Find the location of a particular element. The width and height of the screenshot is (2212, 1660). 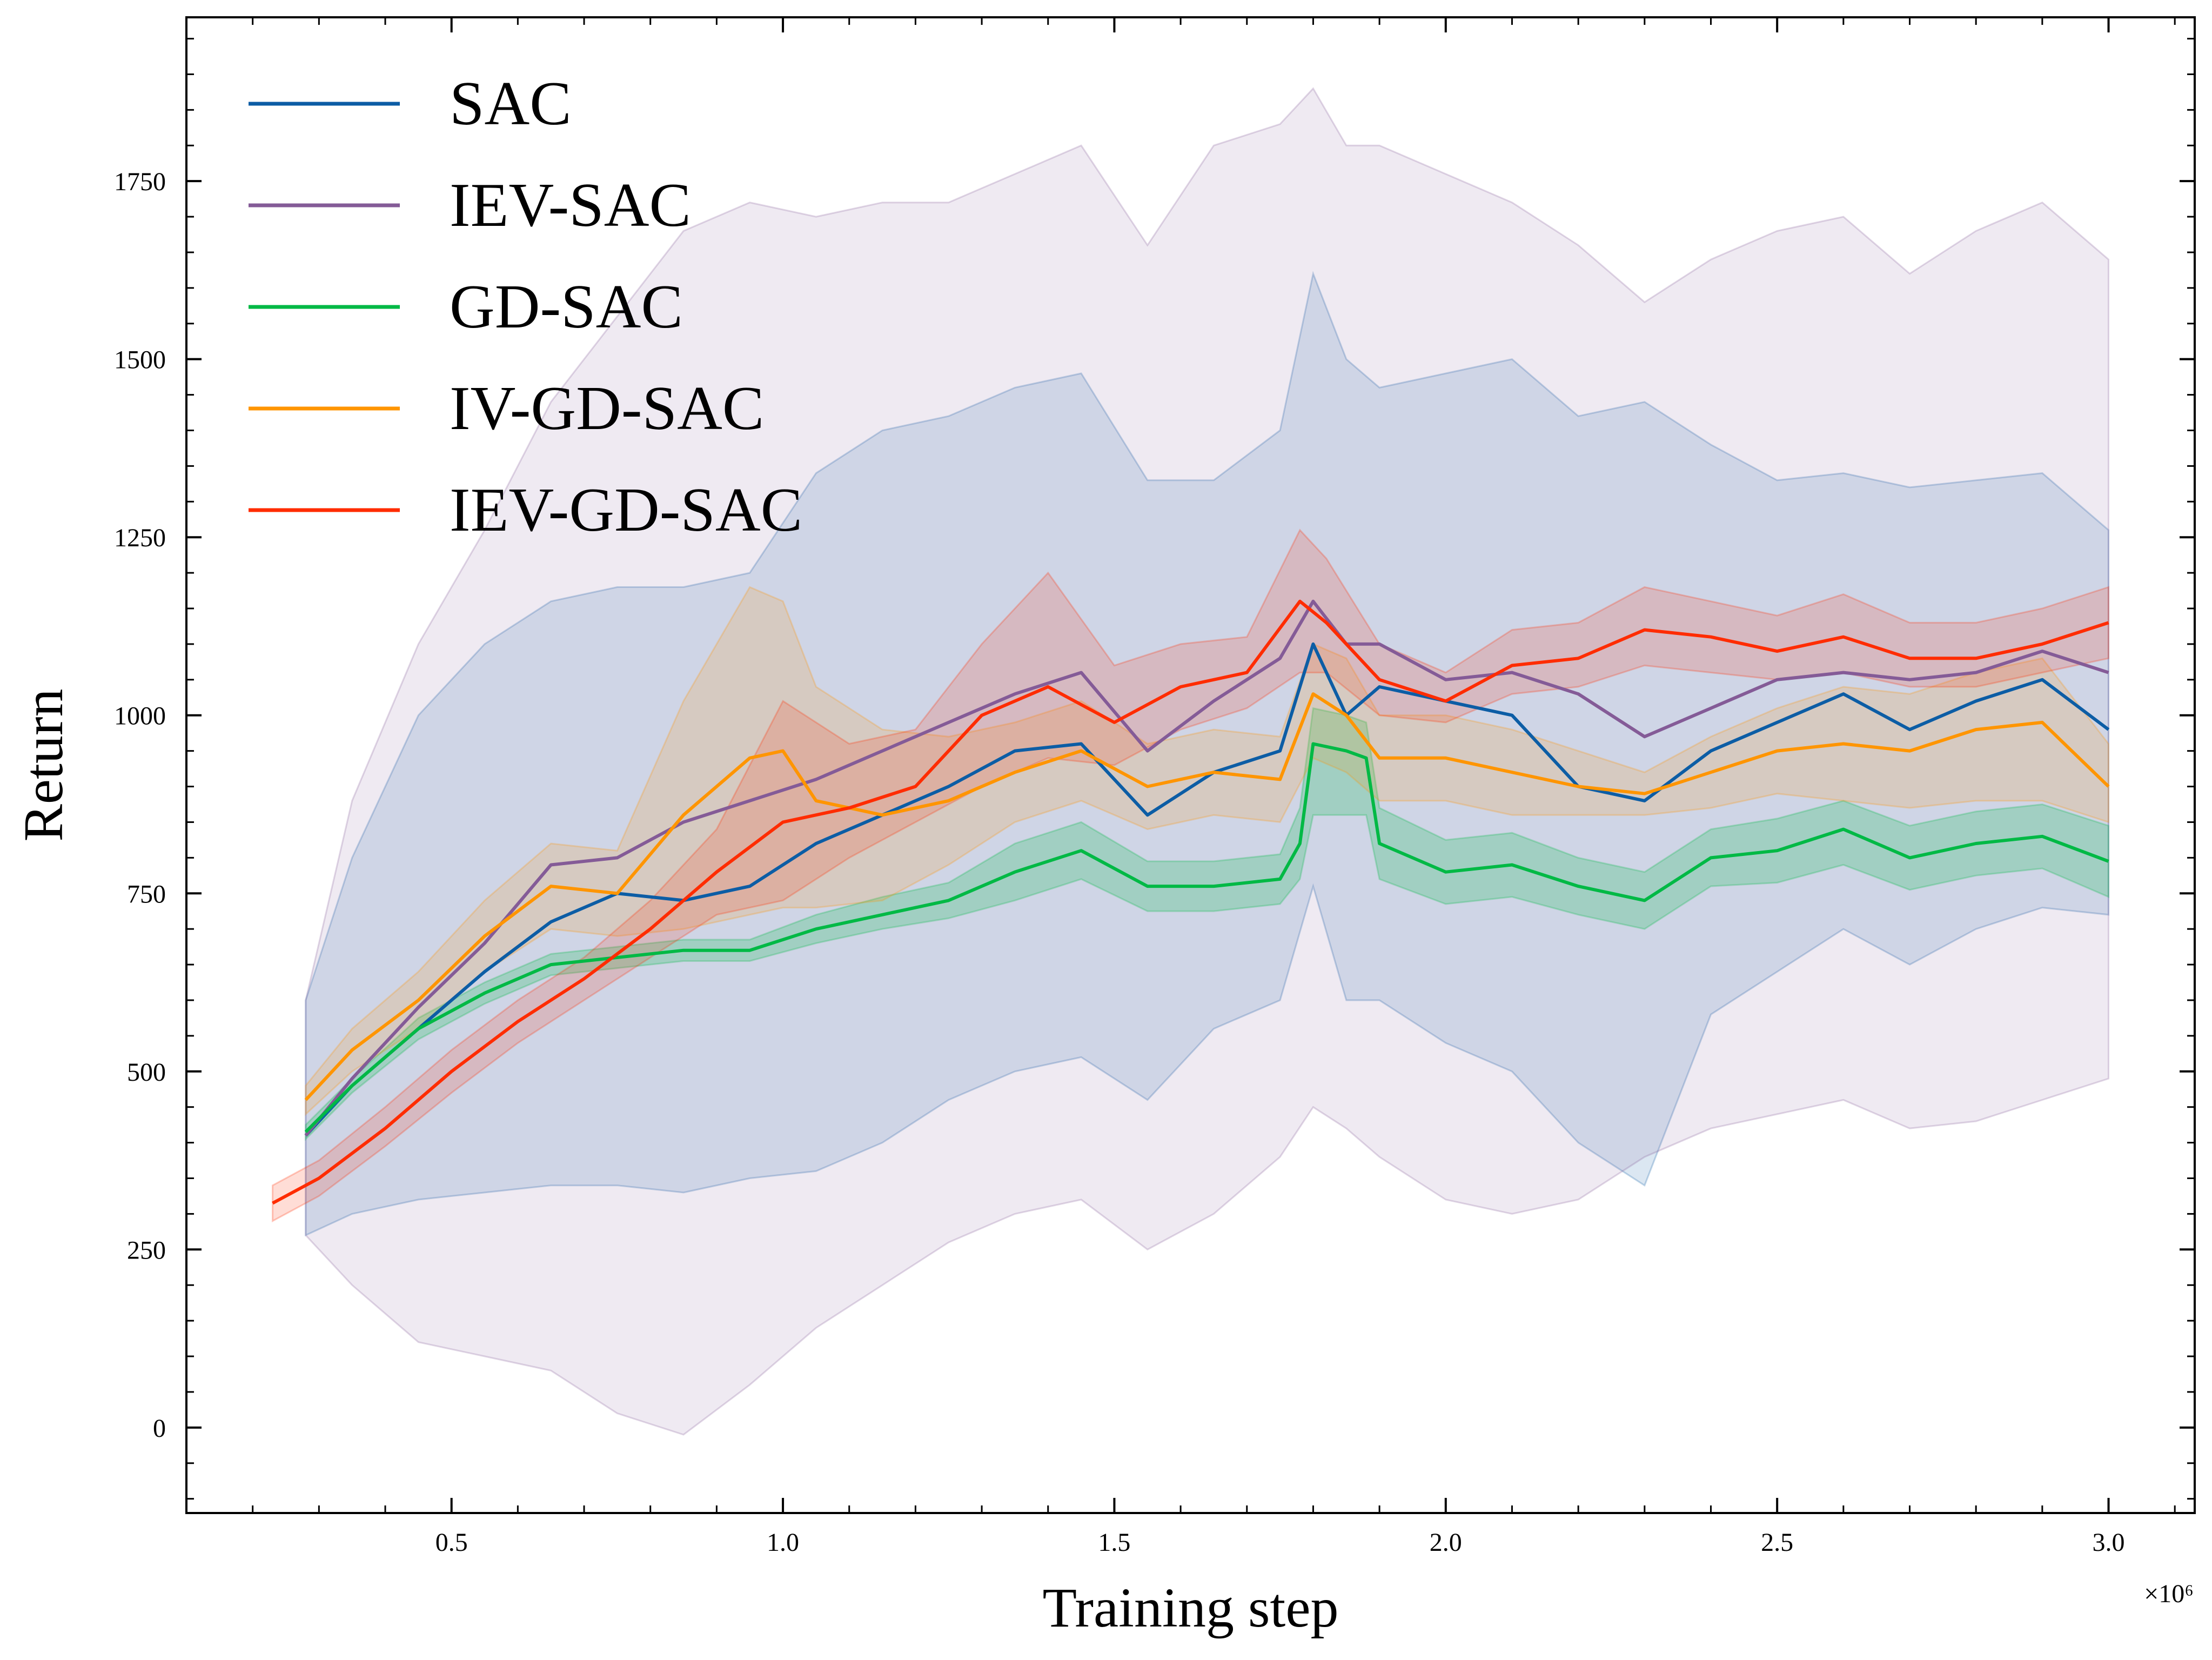

legend-label-iv-gd-sac: IV-GD-SAC is located at coordinates (607, 409).